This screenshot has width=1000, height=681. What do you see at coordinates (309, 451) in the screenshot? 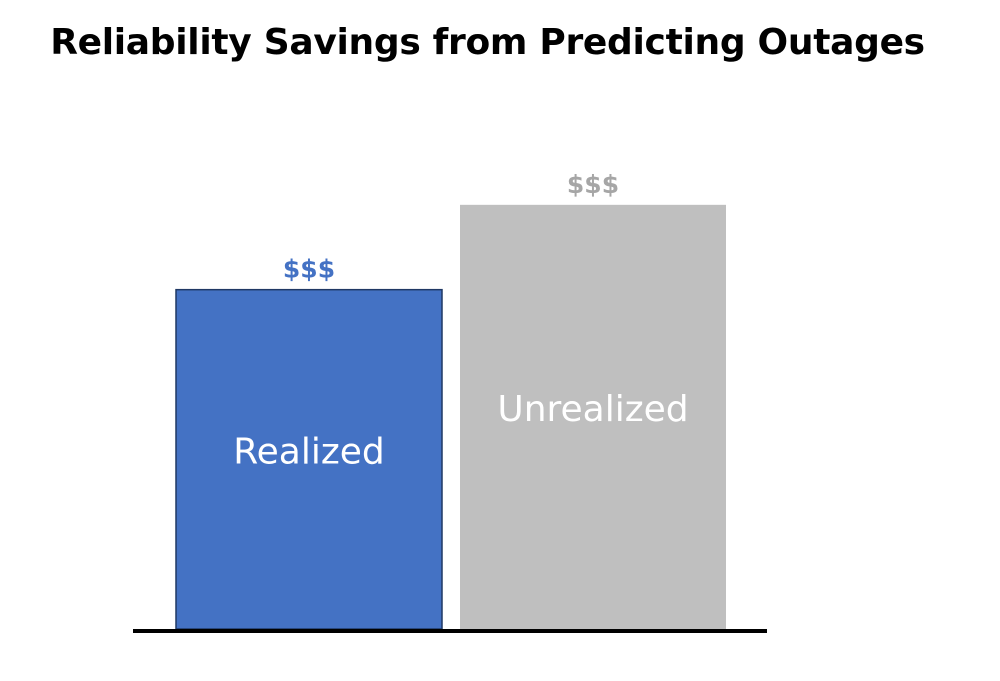
I see `bar-label-realized: Realized` at bounding box center [309, 451].